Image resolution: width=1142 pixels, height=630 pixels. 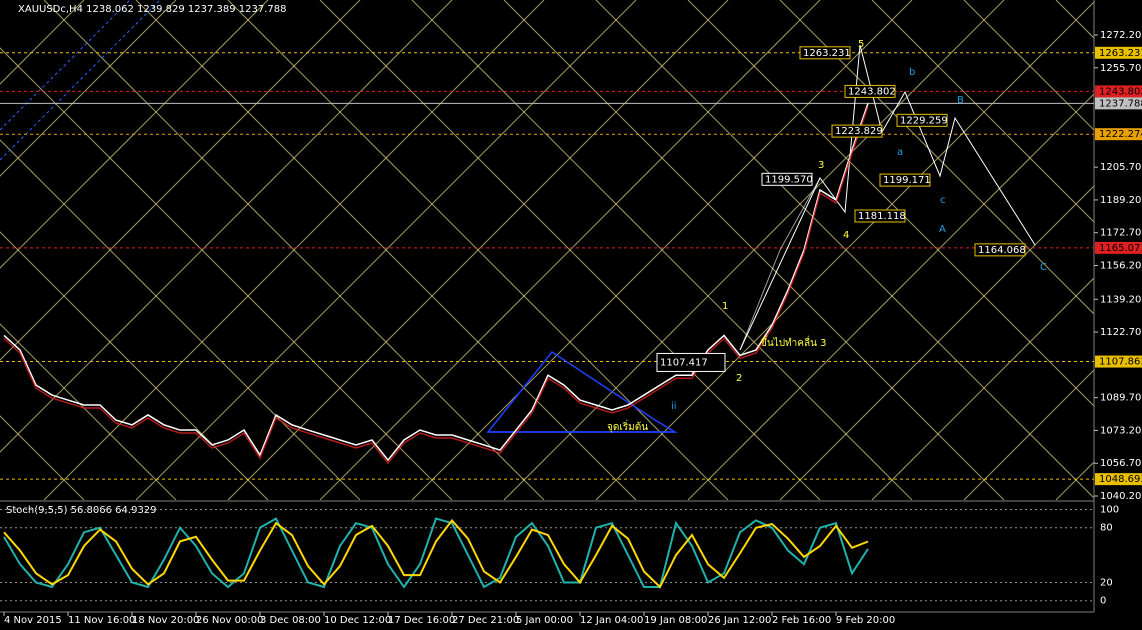 What do you see at coordinates (1121, 463) in the screenshot?
I see `y-tick-label: 1056.700` at bounding box center [1121, 463].